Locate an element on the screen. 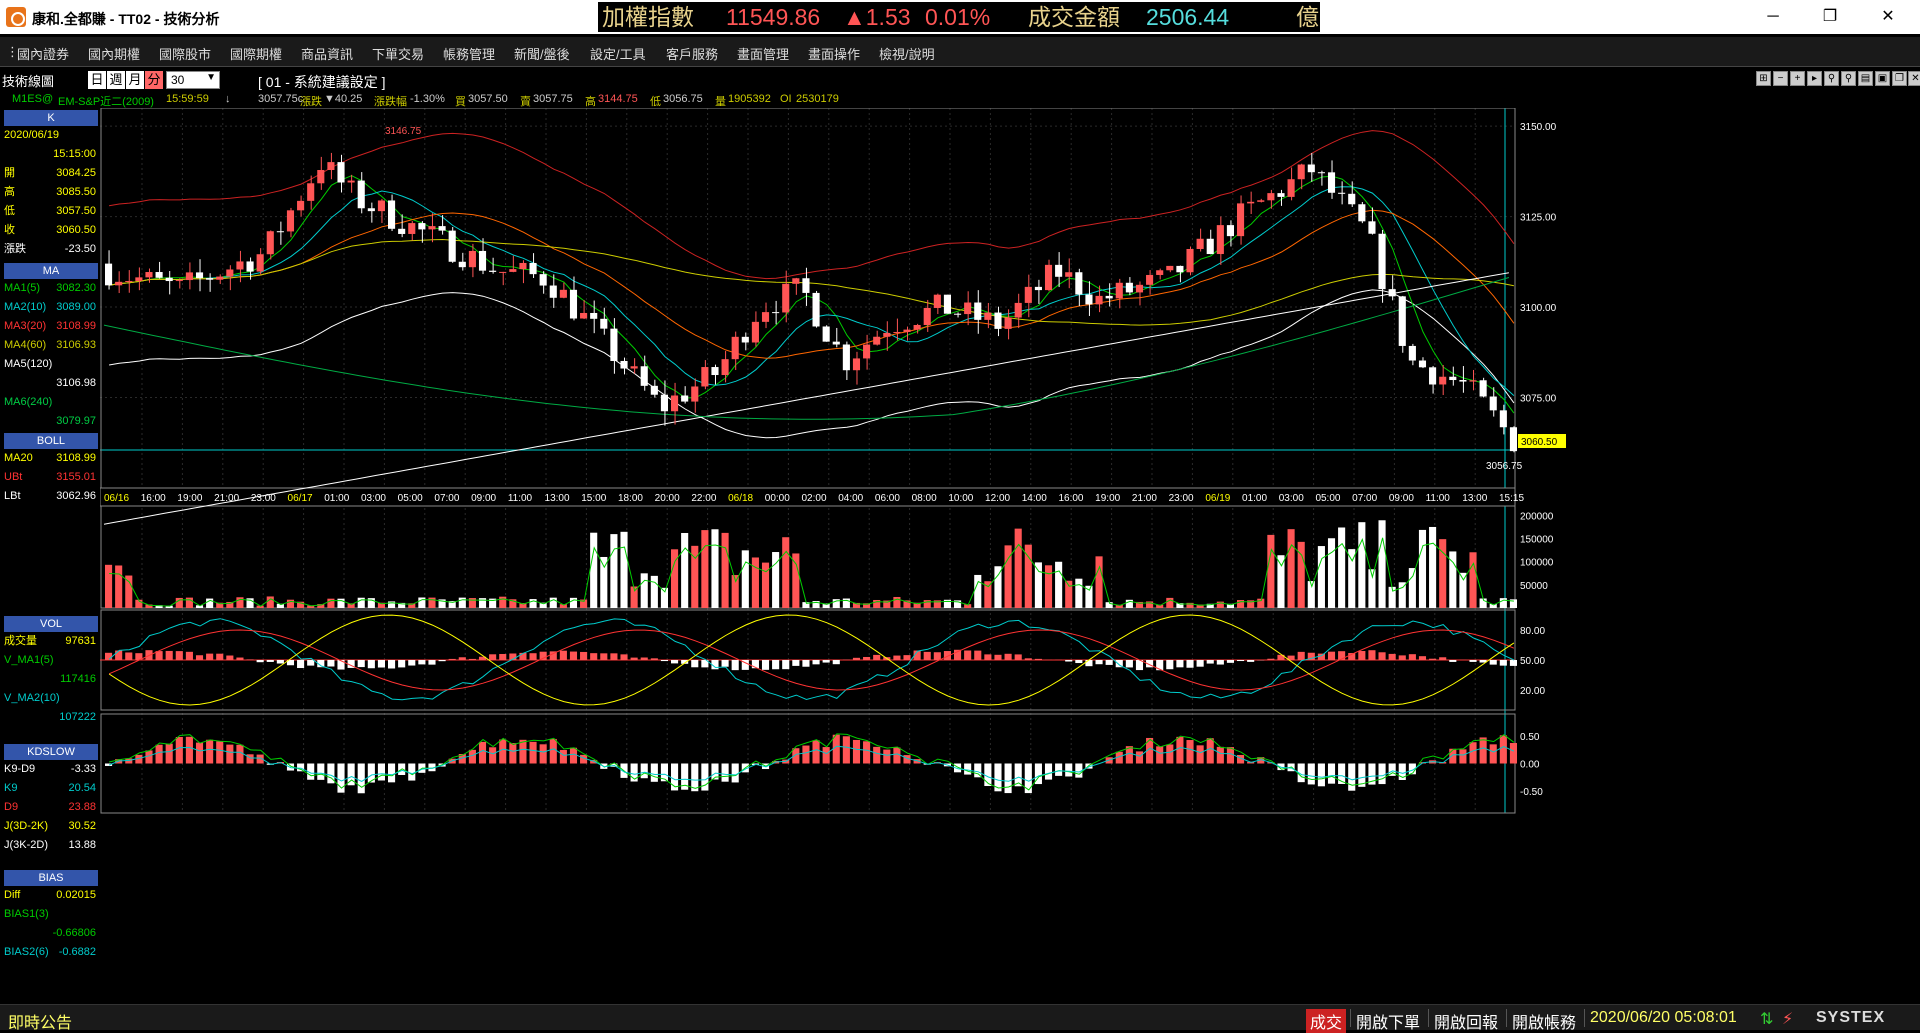 The width and height of the screenshot is (1920, 1033). period-minute-button: 分 is located at coordinates (154, 80).